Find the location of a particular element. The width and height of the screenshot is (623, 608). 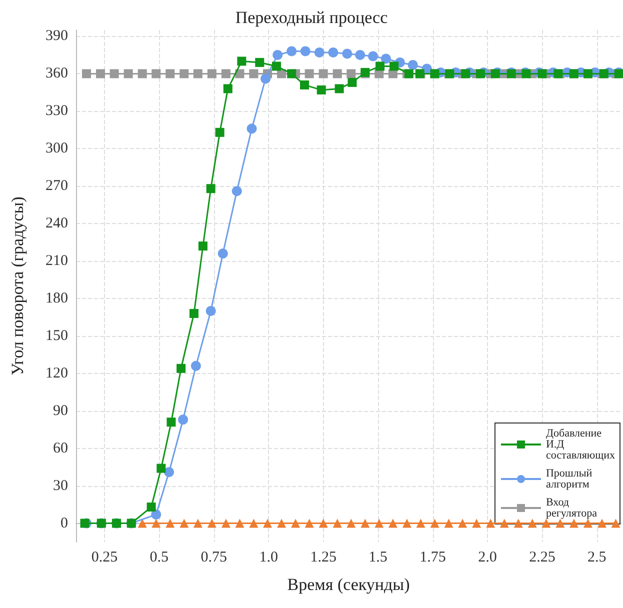

y-tick-label: 90 is located at coordinates (60, 410).